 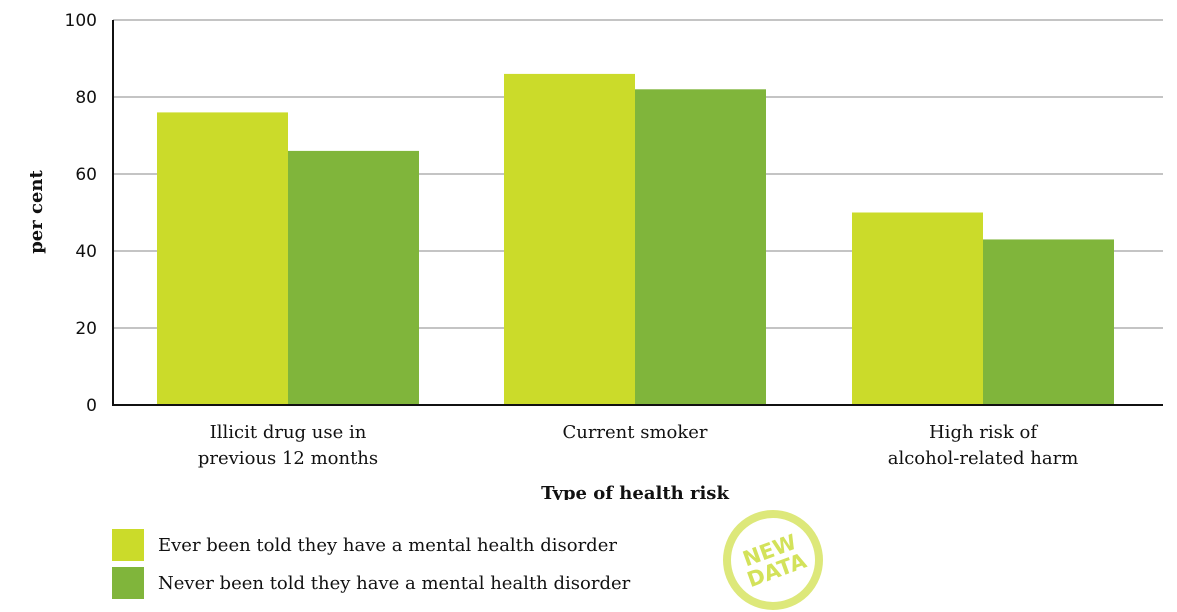 What do you see at coordinates (288, 458) in the screenshot?
I see `x-category-label: previous 12 months` at bounding box center [288, 458].